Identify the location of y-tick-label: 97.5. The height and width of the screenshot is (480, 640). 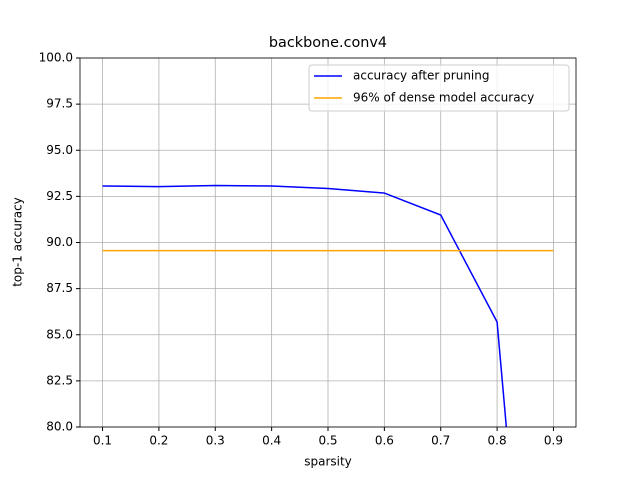
(59, 104).